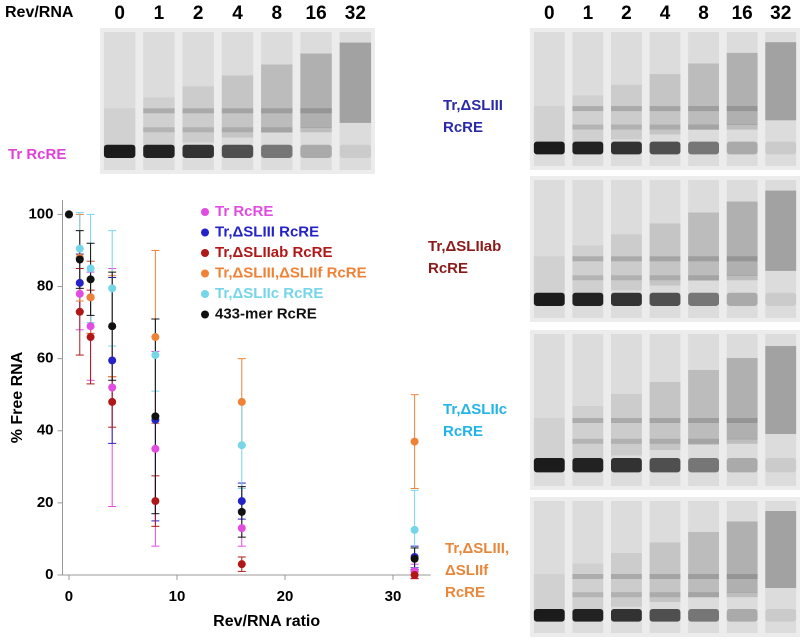  I want to click on x-tick-label: 20, so click(285, 596).